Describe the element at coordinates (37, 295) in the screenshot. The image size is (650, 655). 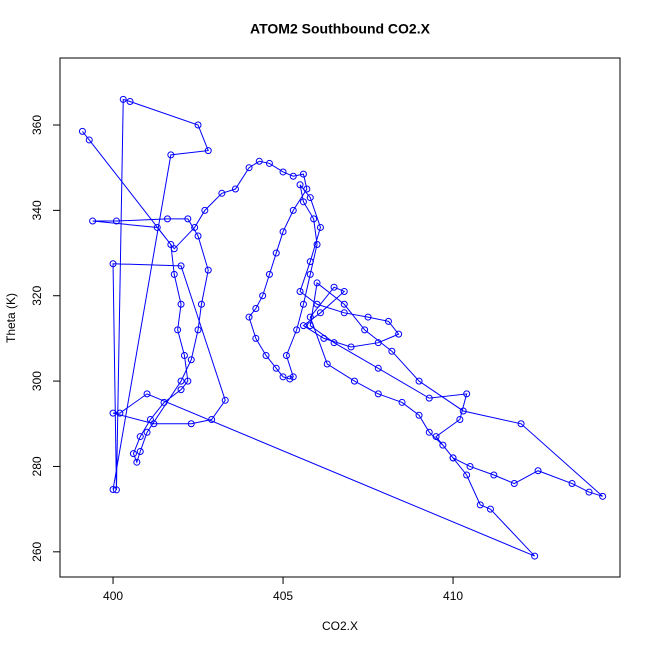
I see `y-tick-label: 320` at that location.